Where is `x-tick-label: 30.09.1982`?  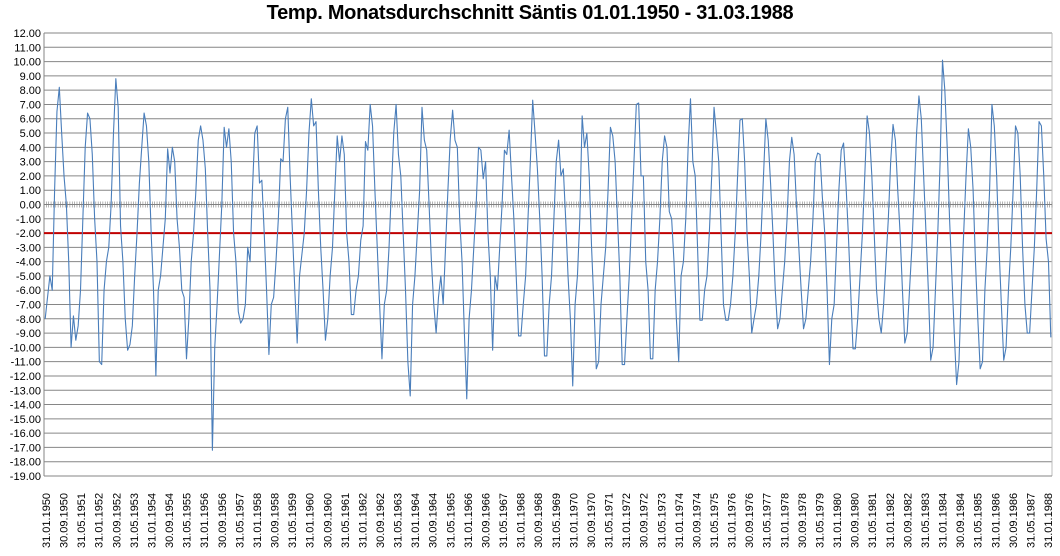 x-tick-label: 30.09.1982 is located at coordinates (908, 520).